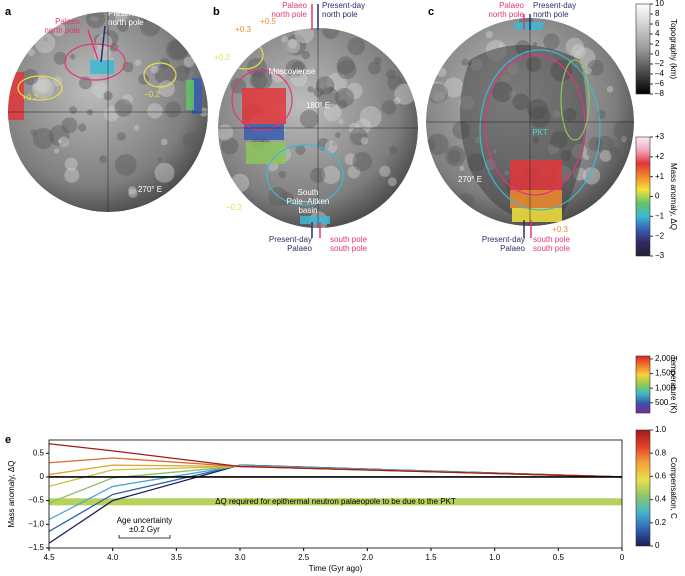 Image resolution: width=685 pixels, height=576 pixels. What do you see at coordinates (304, 557) in the screenshot?
I see `x-tick-label: 2.5` at bounding box center [304, 557].